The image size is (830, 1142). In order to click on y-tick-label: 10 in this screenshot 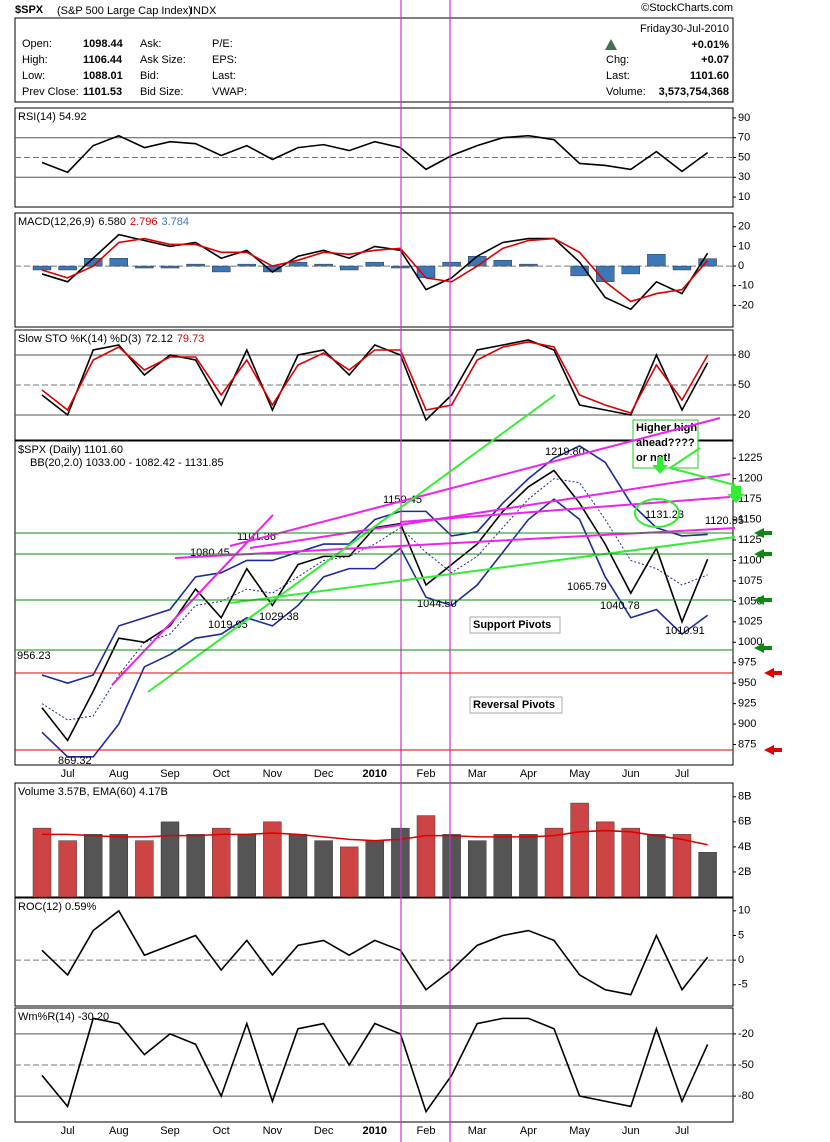, I will do `click(744, 911)`.